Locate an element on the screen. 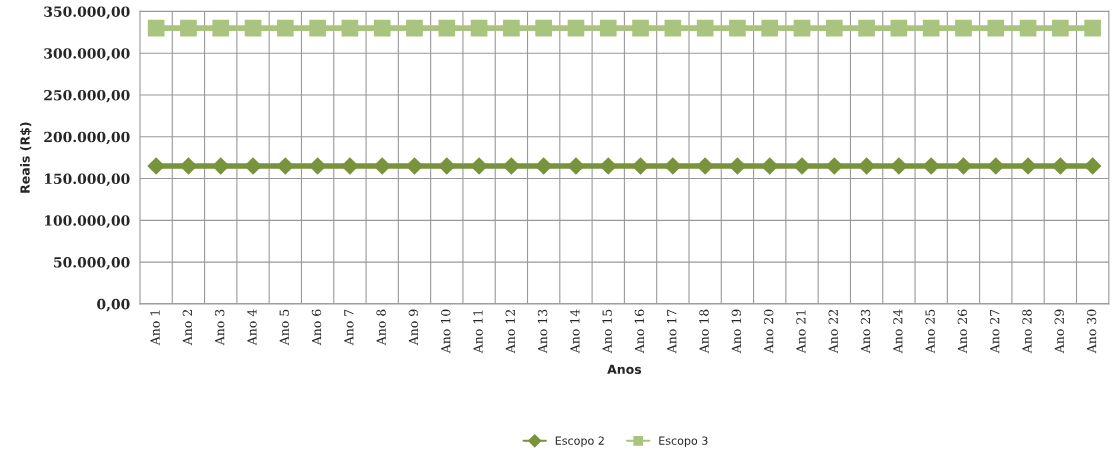 Image resolution: width=1120 pixels, height=457 pixels. x-tick-label: Ano 5 is located at coordinates (284, 327).